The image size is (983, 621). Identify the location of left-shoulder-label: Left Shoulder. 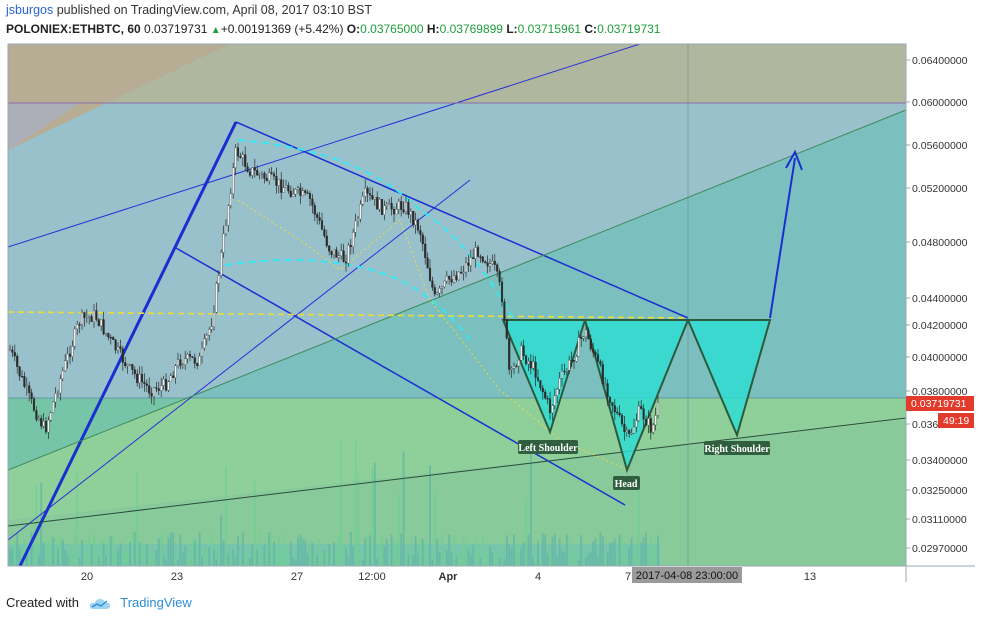
(548, 448).